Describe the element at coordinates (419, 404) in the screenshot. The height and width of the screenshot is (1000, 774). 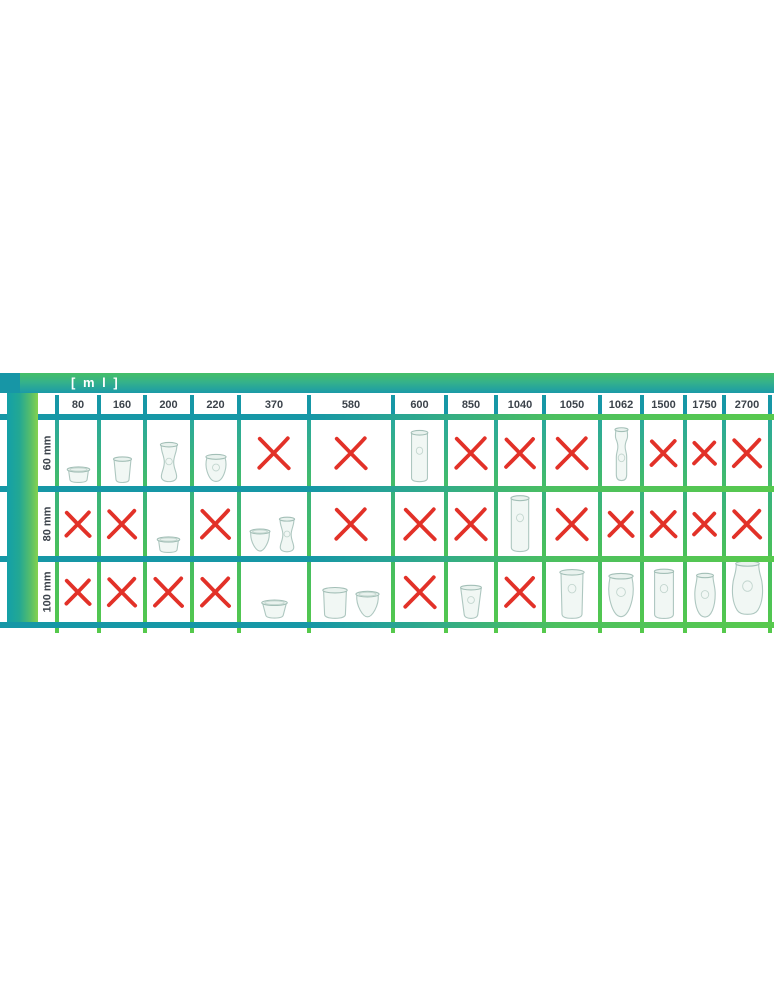
I see `column-header-600: 600` at that location.